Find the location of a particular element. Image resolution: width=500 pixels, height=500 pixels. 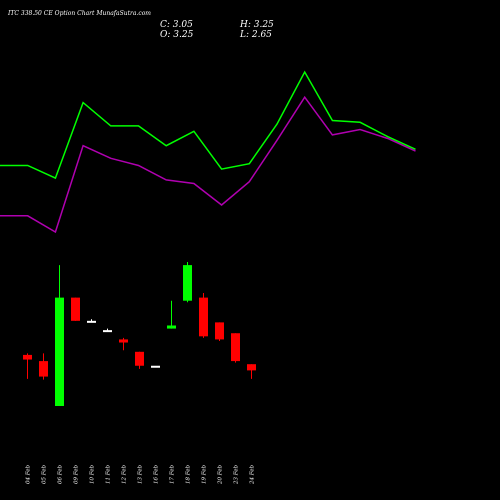

close-value: C: 3.05 is located at coordinates (176, 25).